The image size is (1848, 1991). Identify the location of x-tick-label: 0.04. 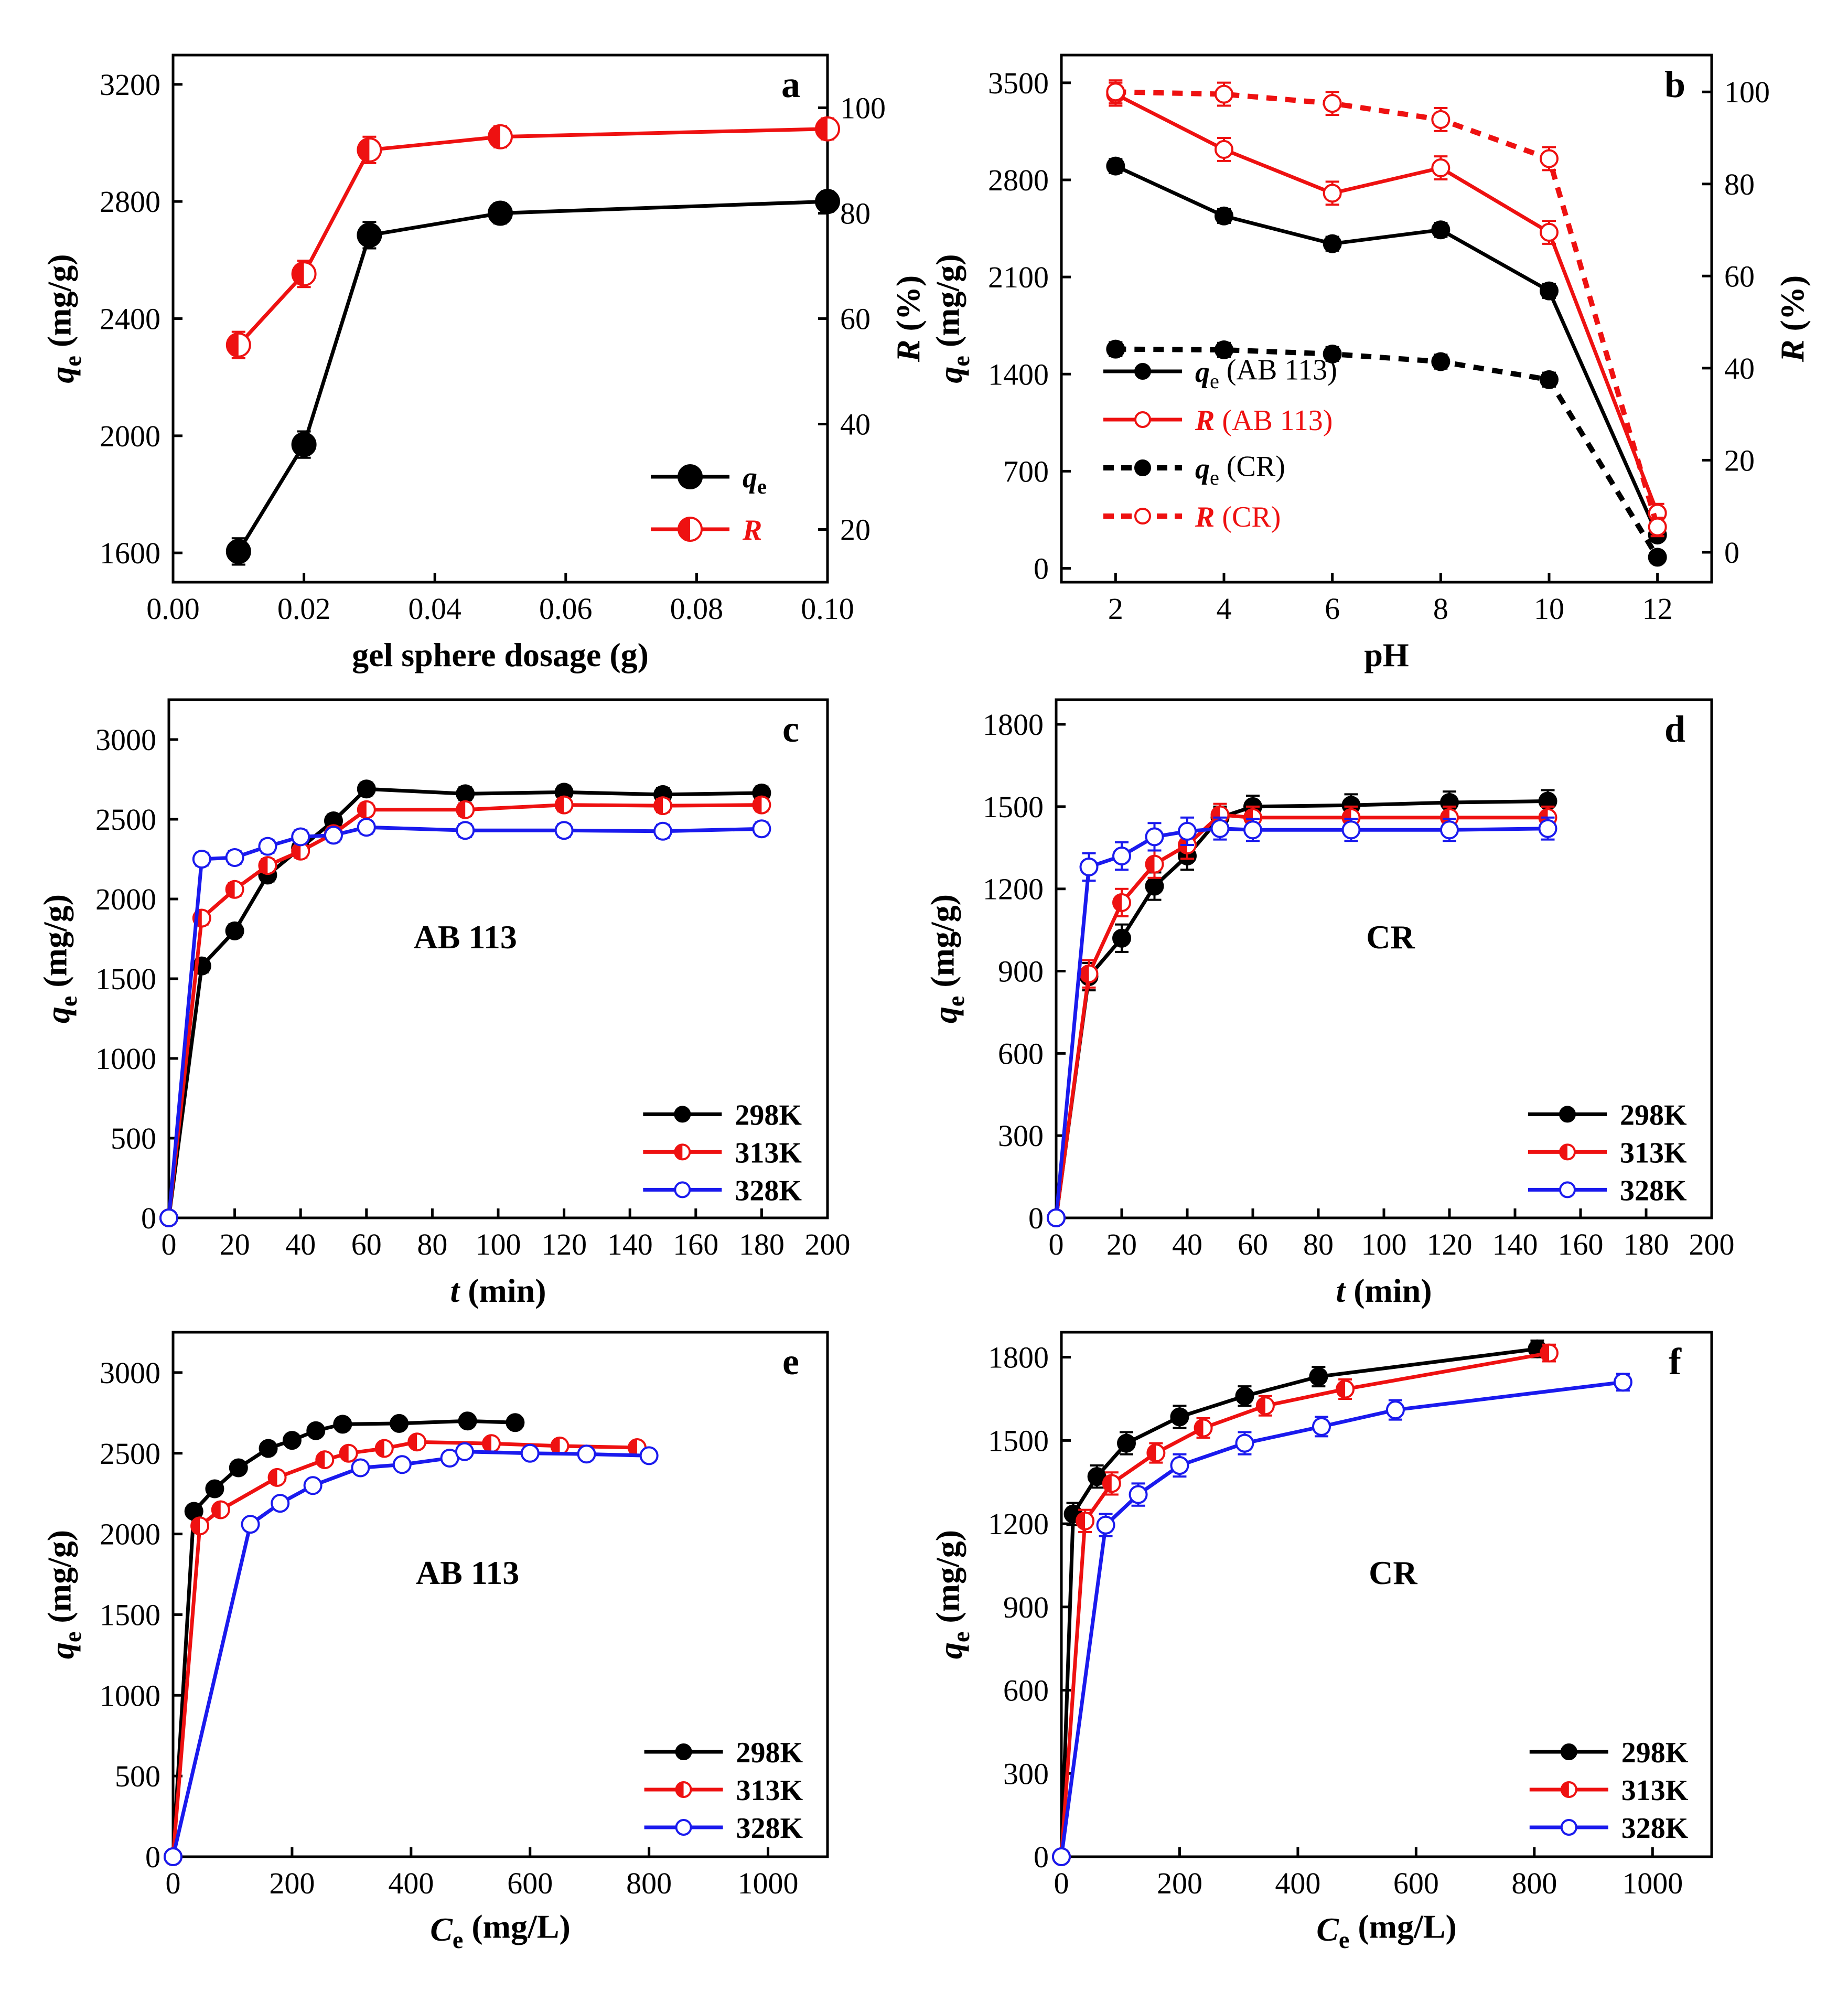
(435, 609).